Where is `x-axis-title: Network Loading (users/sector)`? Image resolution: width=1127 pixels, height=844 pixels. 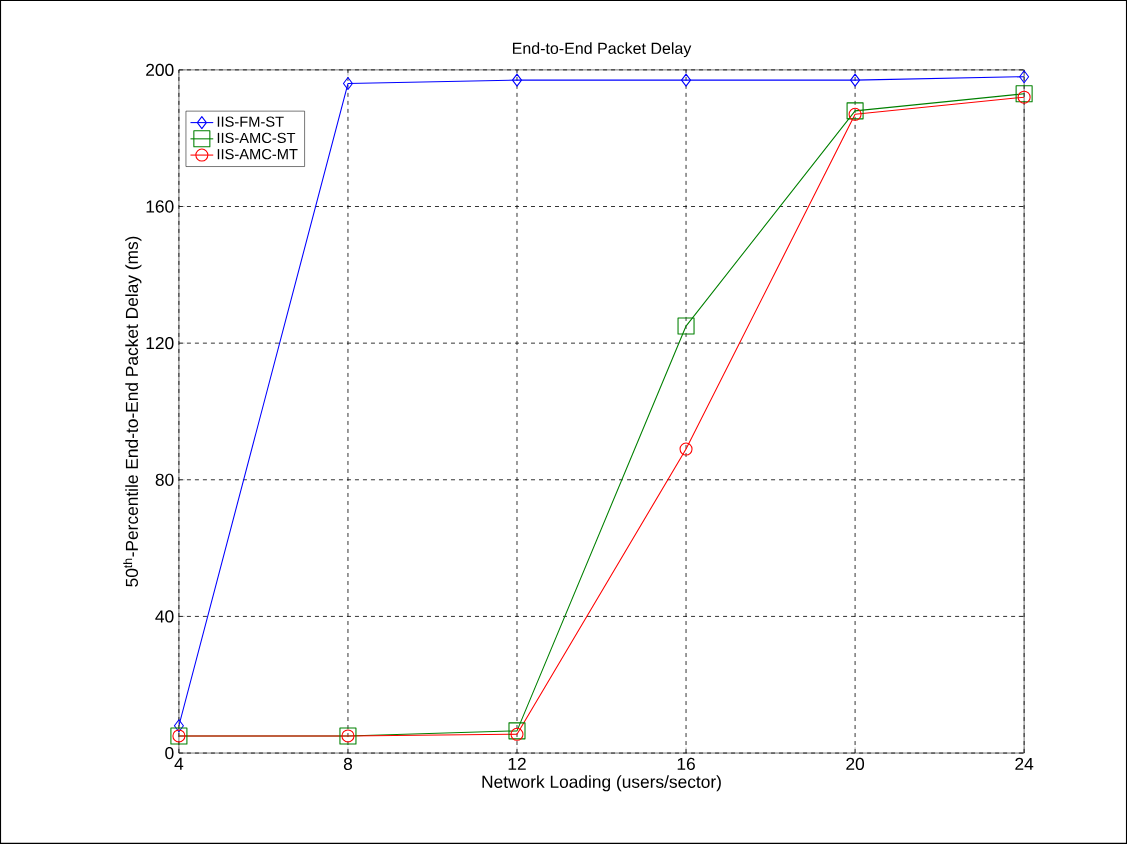
x-axis-title: Network Loading (users/sector) is located at coordinates (601, 783).